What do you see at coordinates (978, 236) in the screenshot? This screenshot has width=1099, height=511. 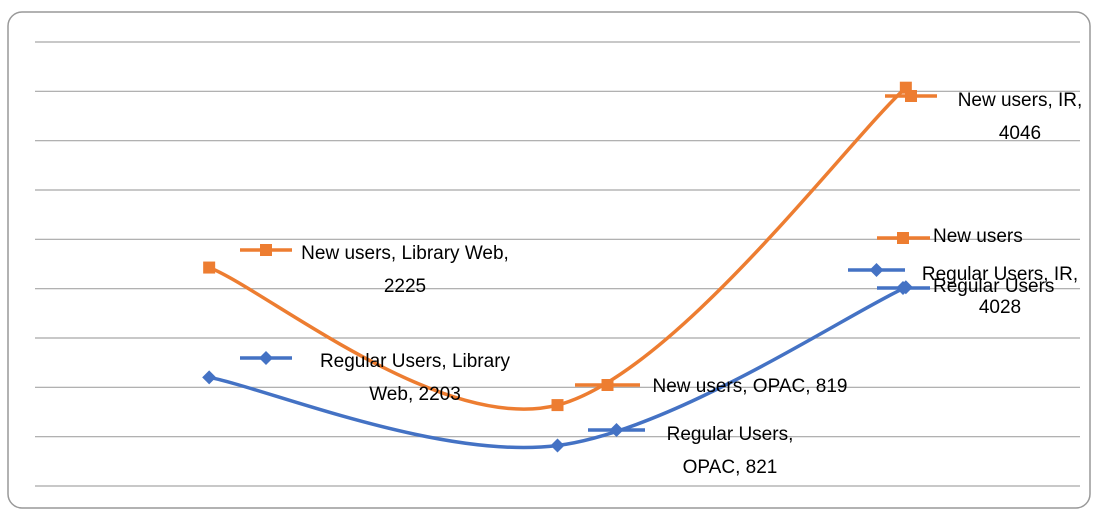 I see `legend-label: New users` at bounding box center [978, 236].